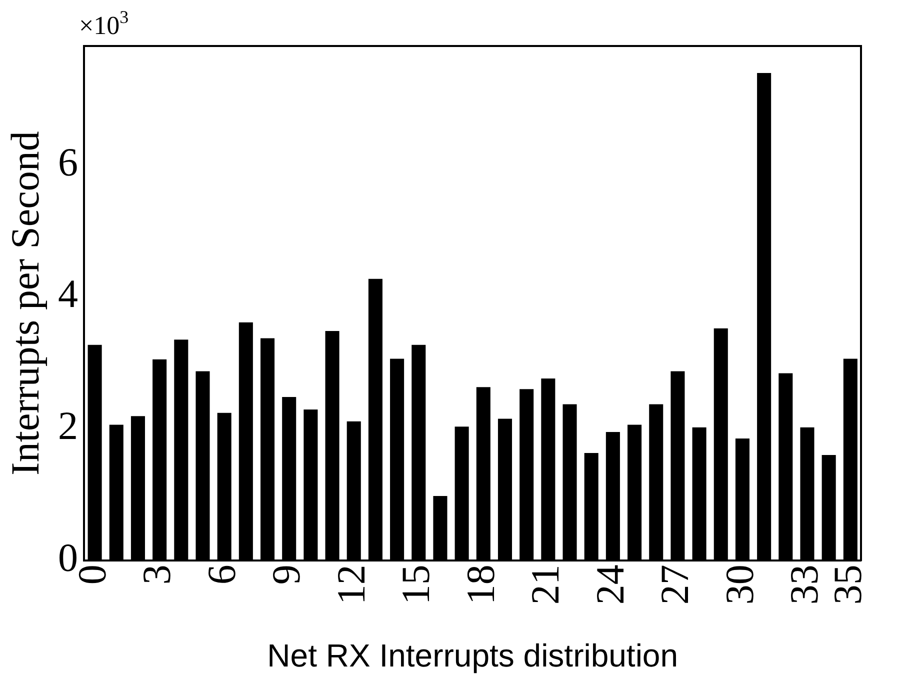 This screenshot has height=691, width=903. What do you see at coordinates (847, 584) in the screenshot?
I see `x-tick-label: 35` at bounding box center [847, 584].